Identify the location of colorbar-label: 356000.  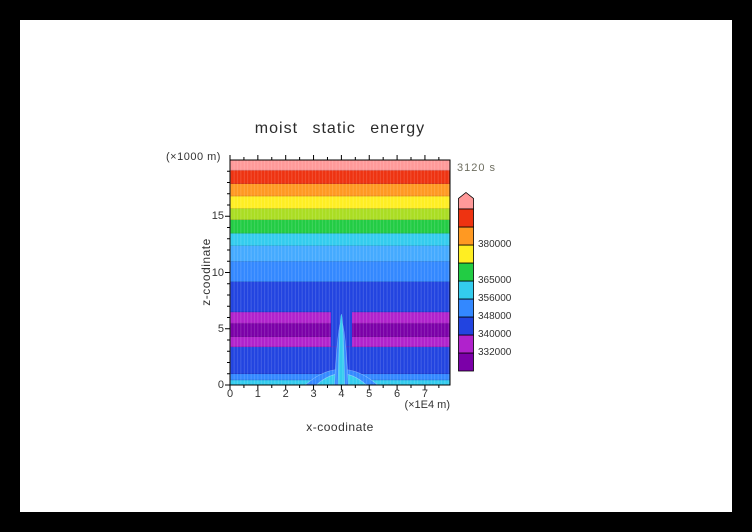
(495, 298).